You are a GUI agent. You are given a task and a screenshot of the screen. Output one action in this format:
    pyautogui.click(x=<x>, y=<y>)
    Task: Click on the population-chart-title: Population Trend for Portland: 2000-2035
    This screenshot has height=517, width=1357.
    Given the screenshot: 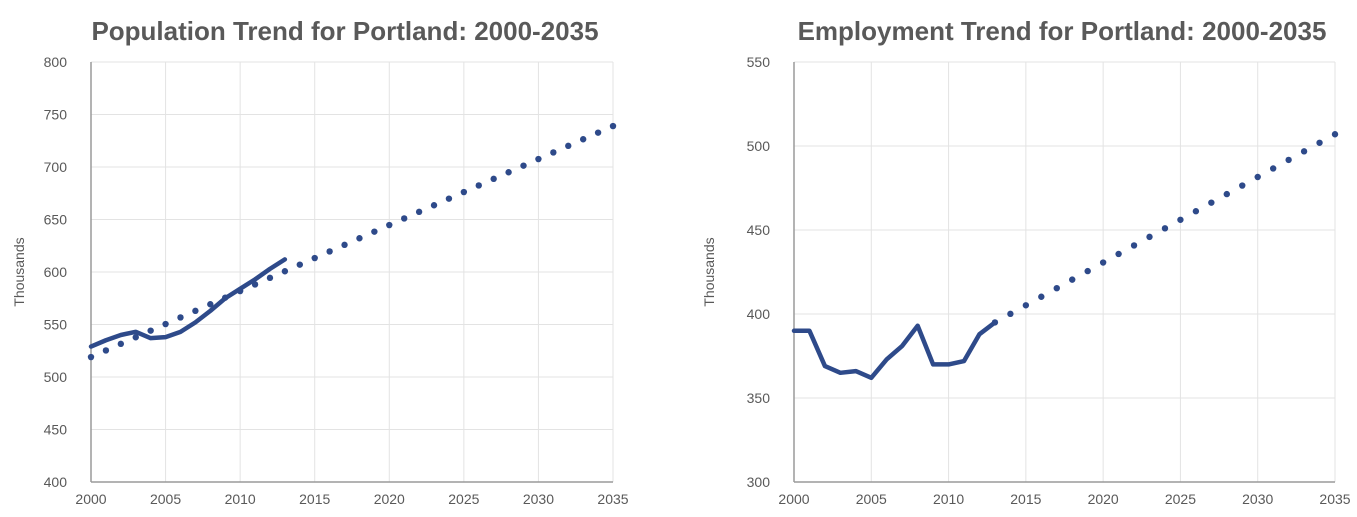 What is the action you would take?
    pyautogui.click(x=344, y=31)
    